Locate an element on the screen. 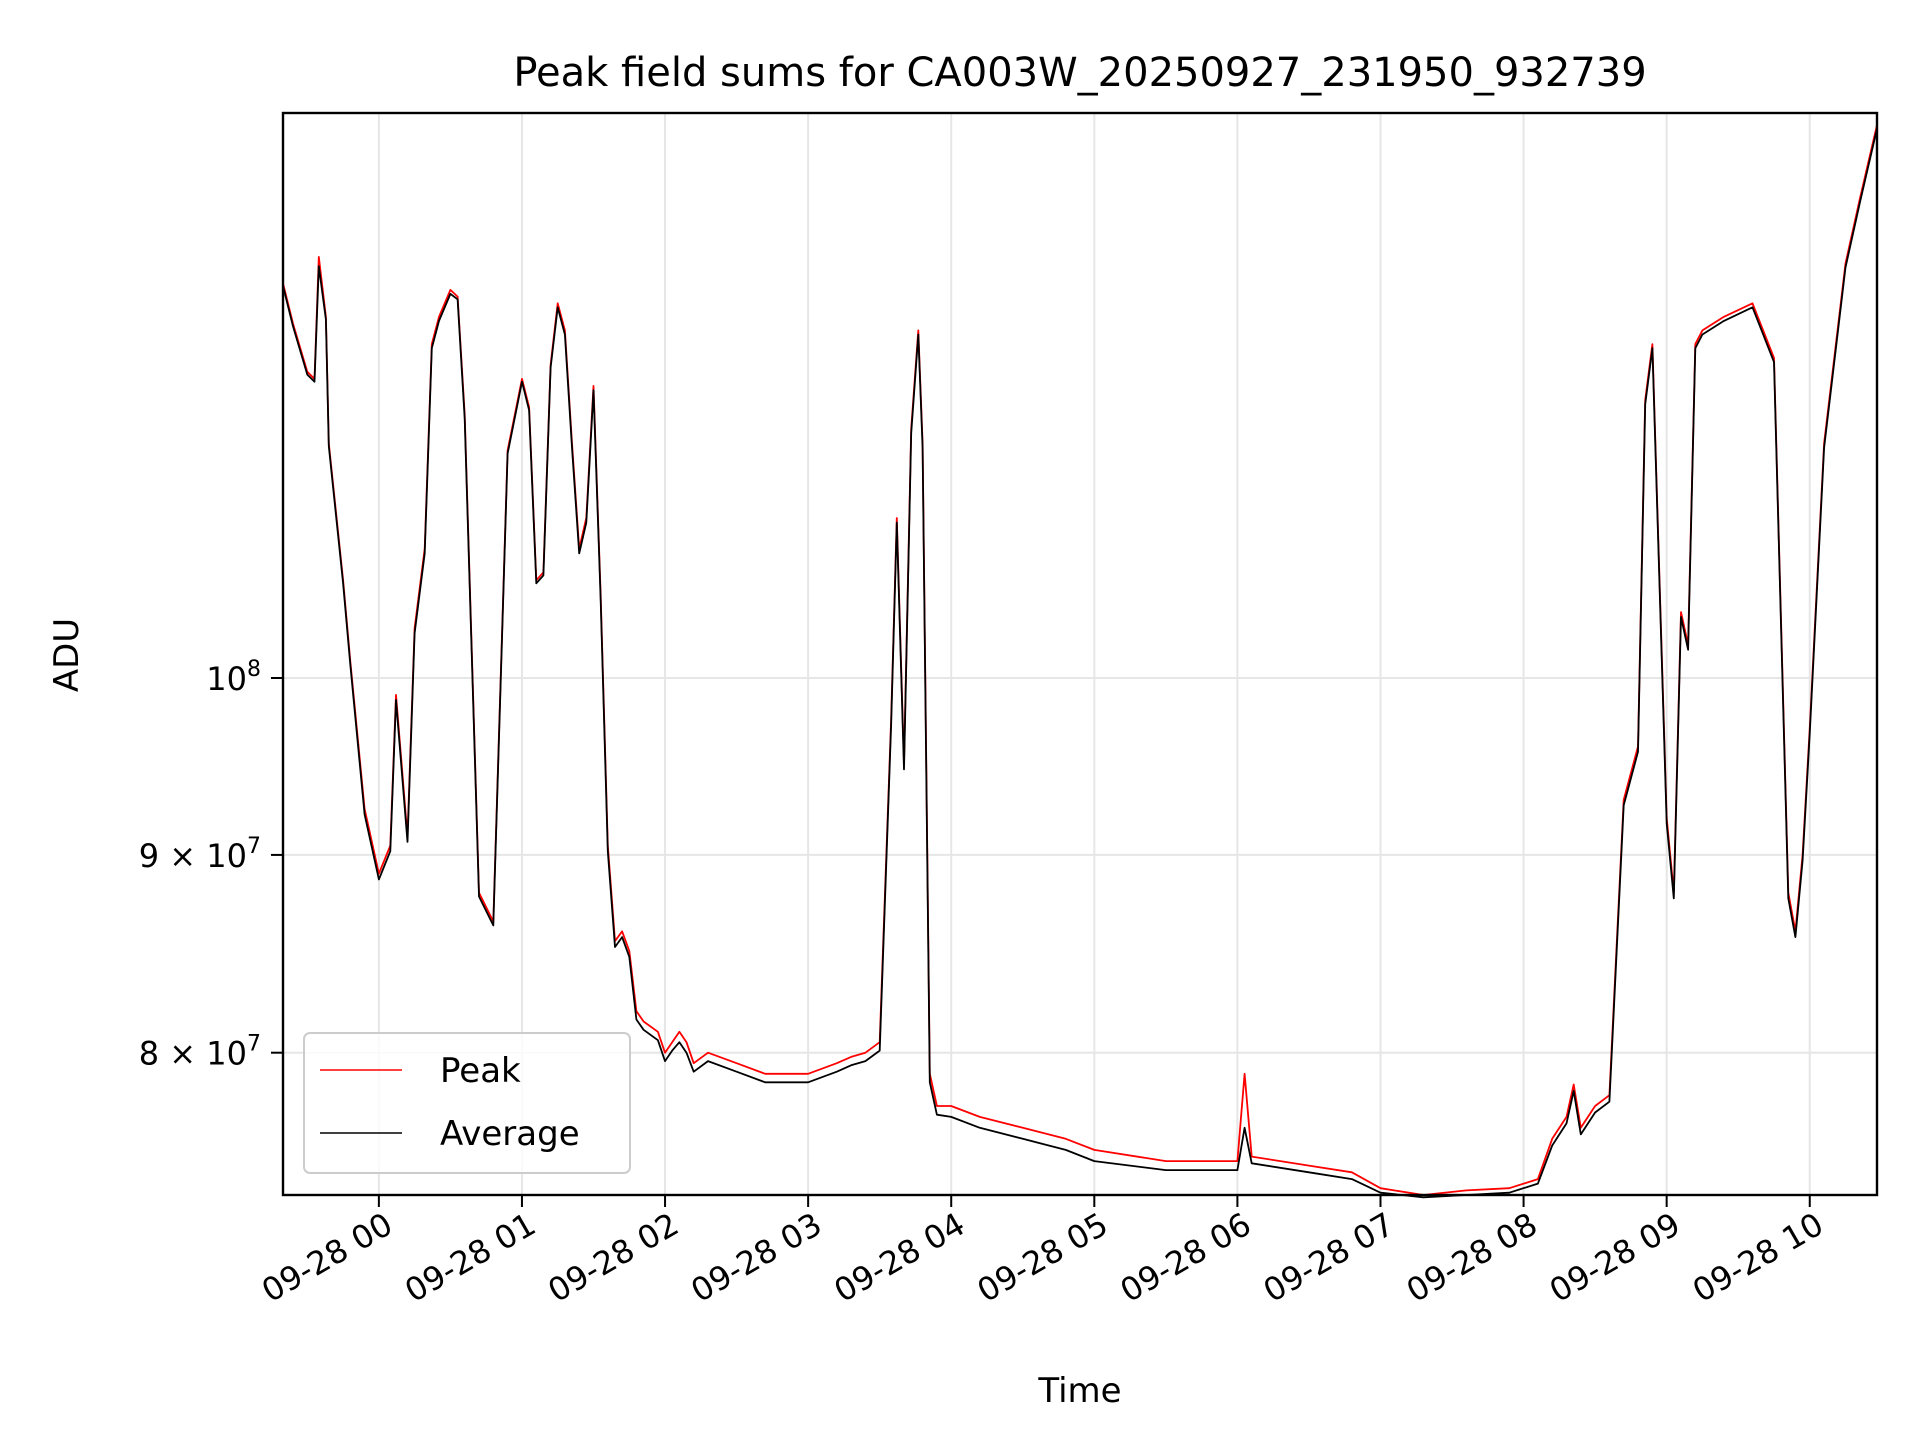 This screenshot has height=1440, width=1920. y-axis: 108 9 × 107 8 × 107 is located at coordinates (211, 865).